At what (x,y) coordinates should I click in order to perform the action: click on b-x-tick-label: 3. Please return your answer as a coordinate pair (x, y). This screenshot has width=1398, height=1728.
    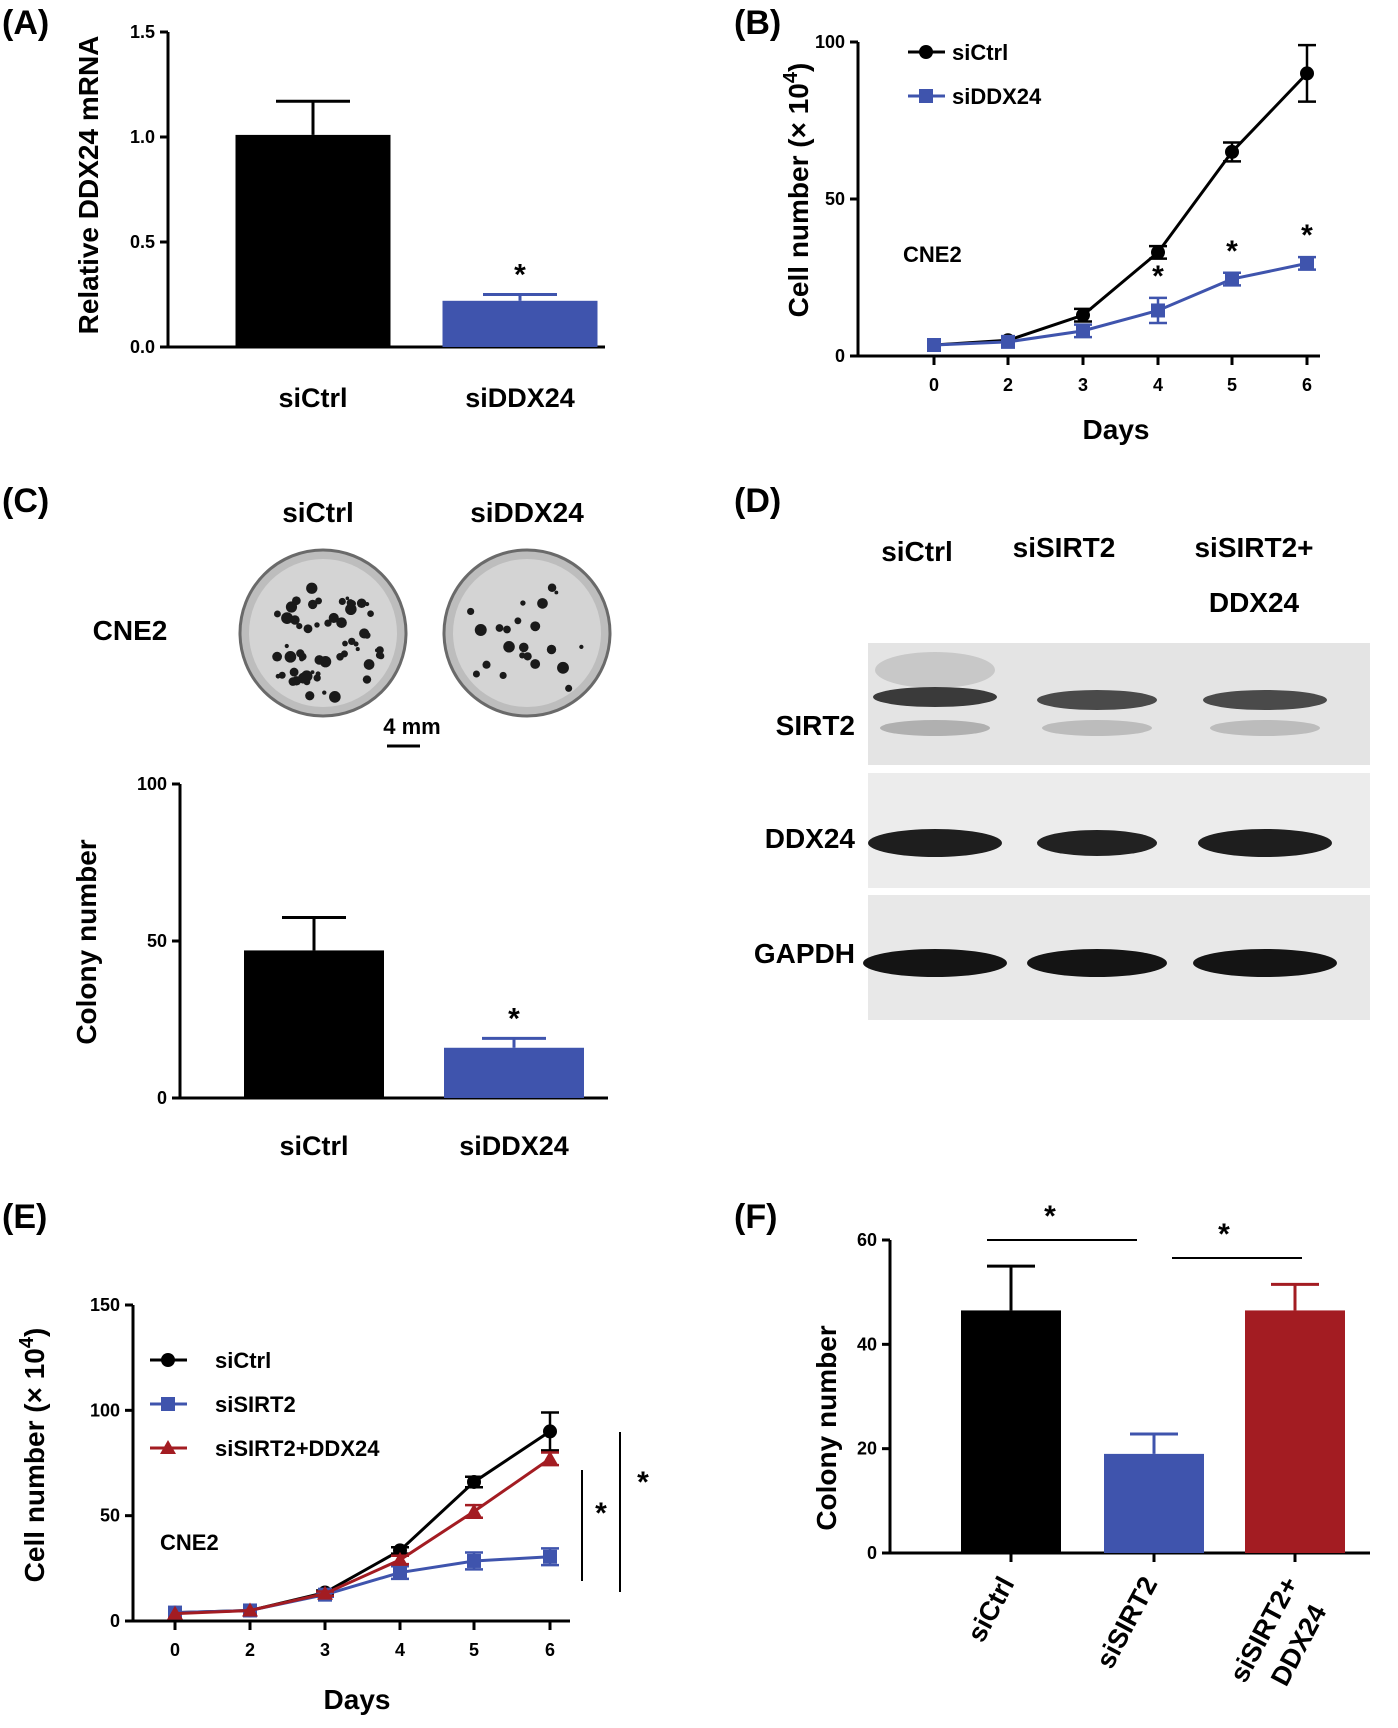
    Looking at the image, I should click on (1083, 385).